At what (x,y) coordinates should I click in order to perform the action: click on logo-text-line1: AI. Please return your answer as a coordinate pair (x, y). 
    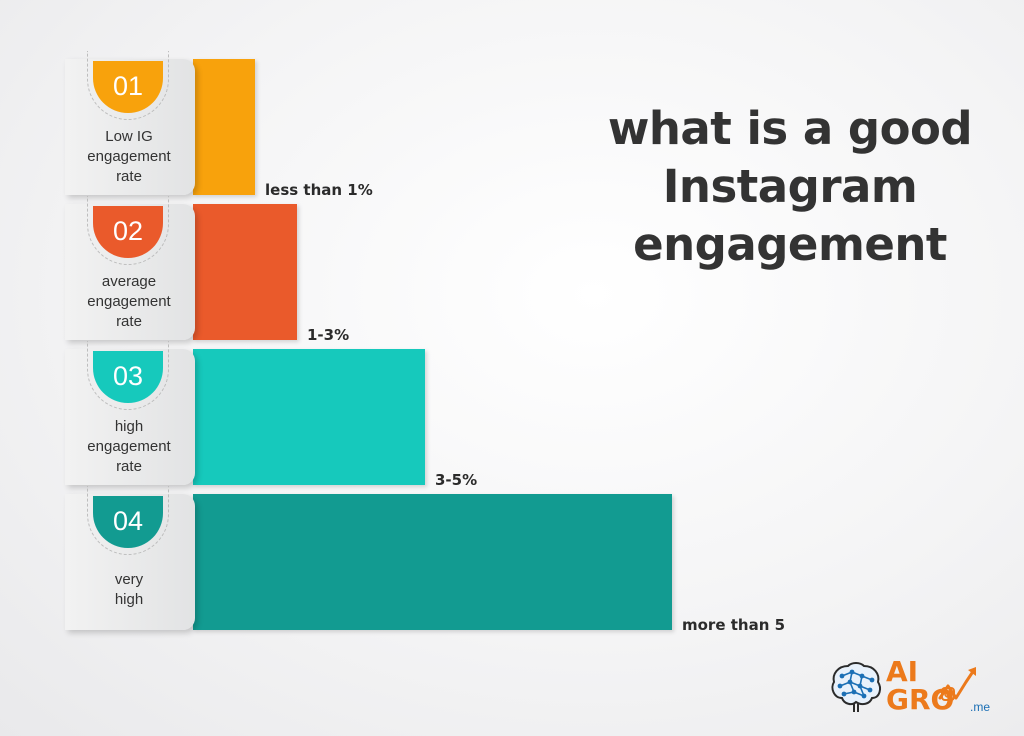
    Looking at the image, I should click on (902, 671).